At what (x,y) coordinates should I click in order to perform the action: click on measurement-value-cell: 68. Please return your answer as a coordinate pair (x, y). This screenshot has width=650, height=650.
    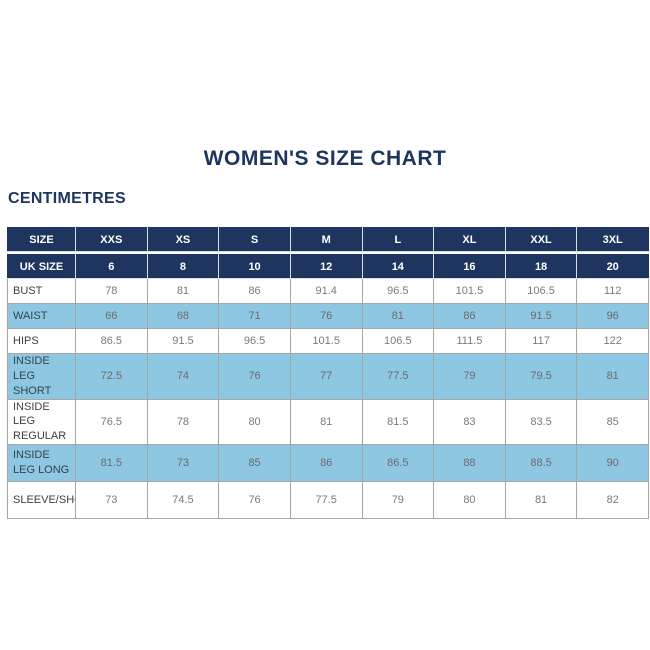
    Looking at the image, I should click on (183, 316).